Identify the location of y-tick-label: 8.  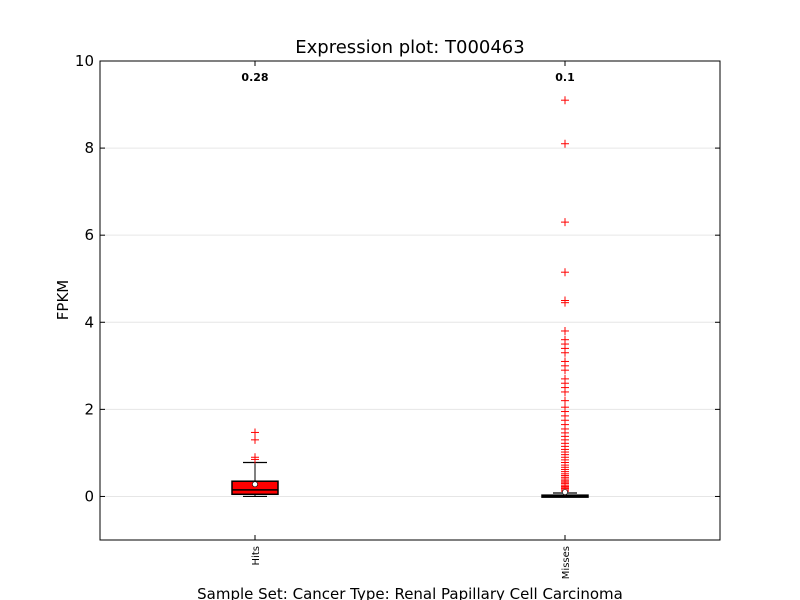
(89, 148).